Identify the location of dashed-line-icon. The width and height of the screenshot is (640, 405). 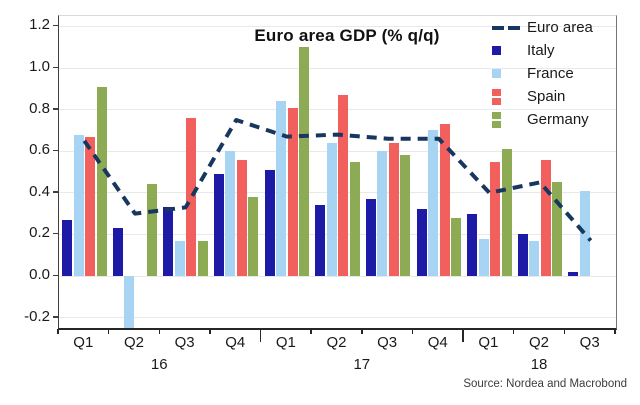
(509, 27).